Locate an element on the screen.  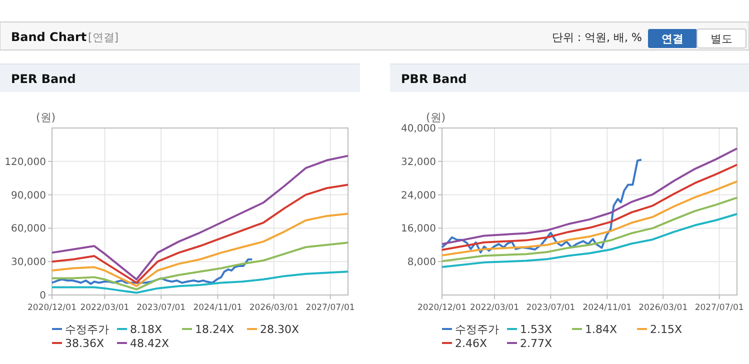
toggle-button: 별도 is located at coordinates (721, 38).